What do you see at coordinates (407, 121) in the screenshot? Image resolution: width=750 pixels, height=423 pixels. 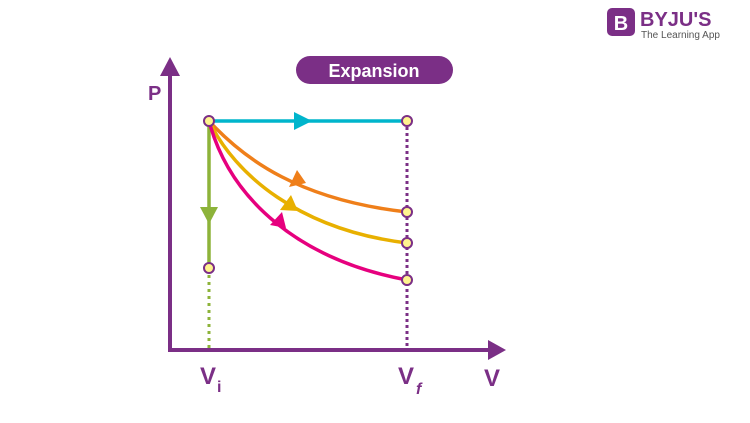 I see `isobaric-end-point` at bounding box center [407, 121].